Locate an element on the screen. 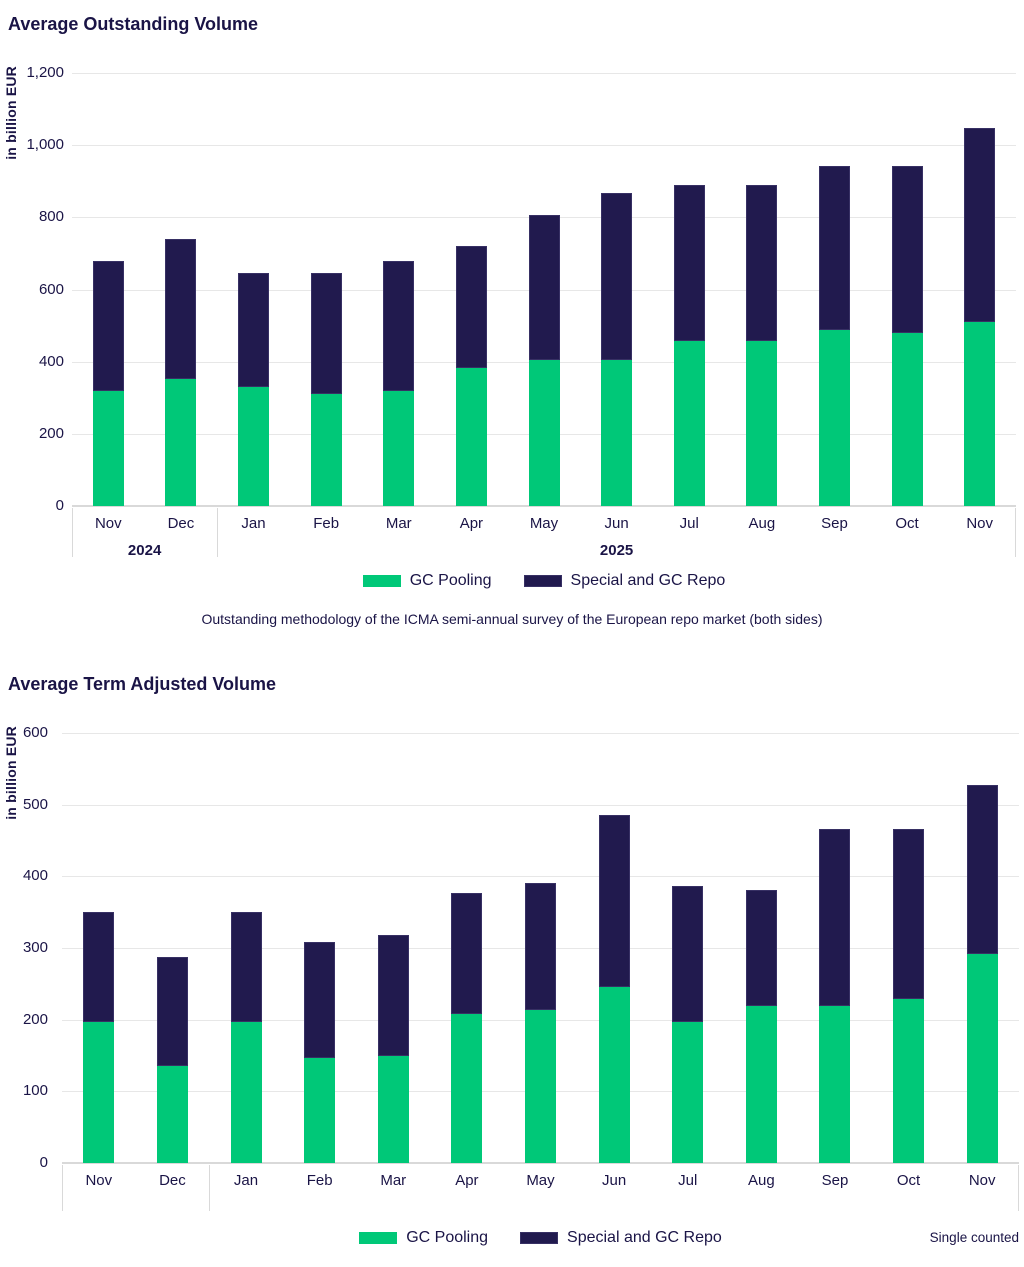  chart-title-term-adjusted: Average Term Adjusted Volume is located at coordinates (142, 684).